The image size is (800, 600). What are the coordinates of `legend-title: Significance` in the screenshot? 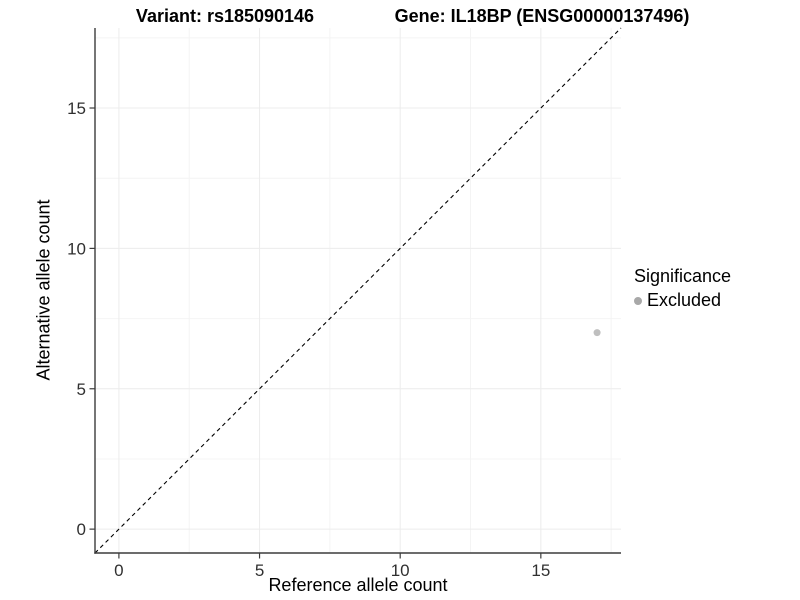 It's located at (683, 276).